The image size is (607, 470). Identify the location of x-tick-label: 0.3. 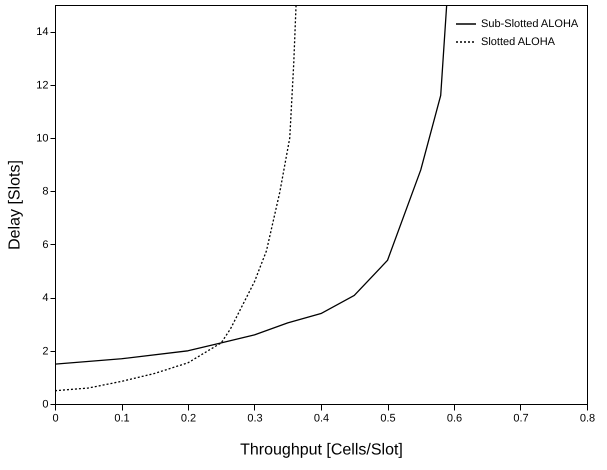
(255, 418).